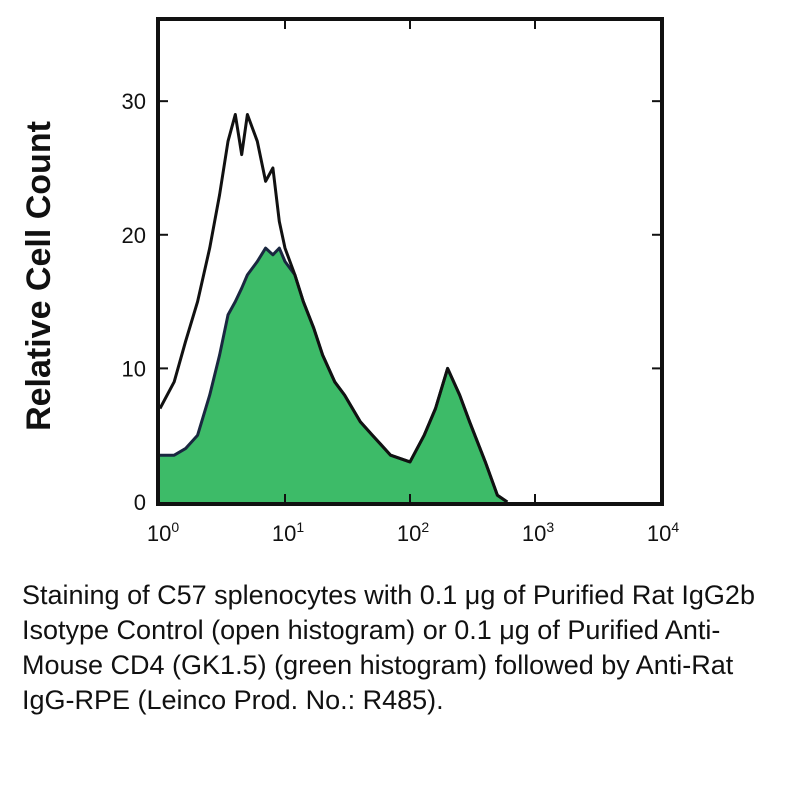 This screenshot has height=800, width=800. I want to click on y-tick-label: 20, so click(134, 235).